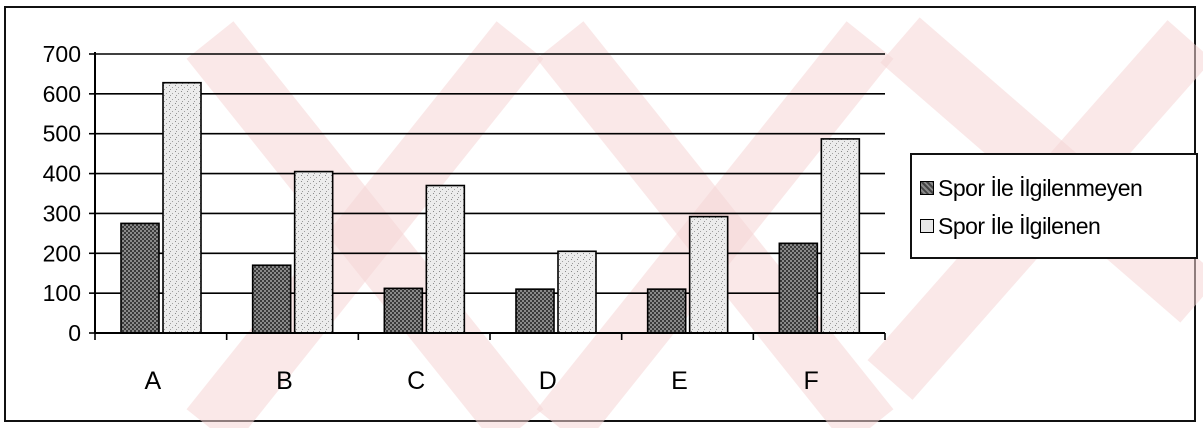  I want to click on y-tick-label: 200, so click(62, 253).